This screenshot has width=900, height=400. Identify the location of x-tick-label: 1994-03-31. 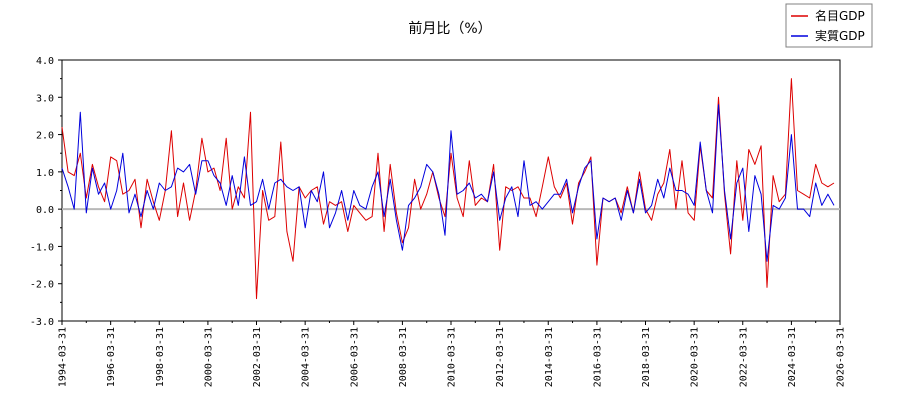
(63, 357).